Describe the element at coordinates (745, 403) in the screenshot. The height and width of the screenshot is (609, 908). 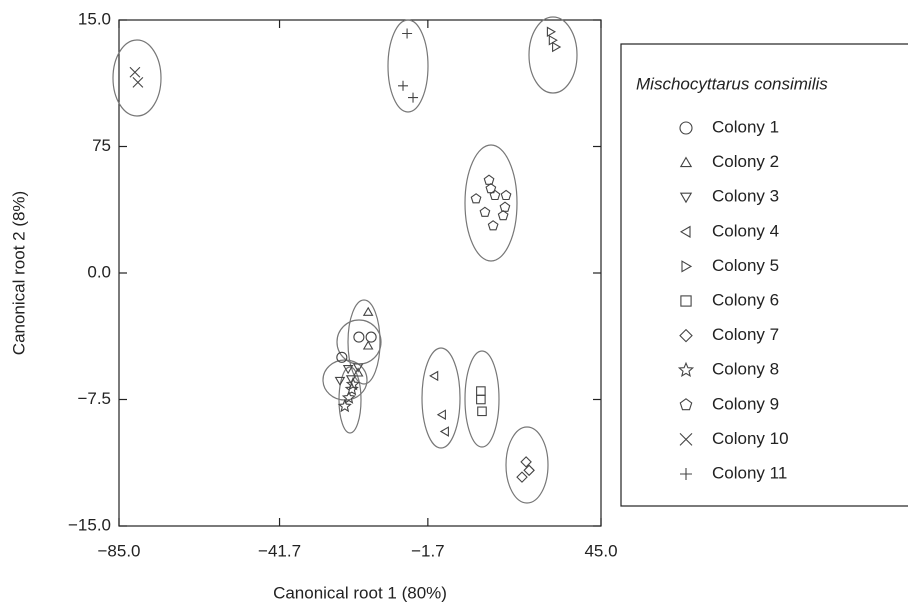
I see `legend-label: Colony 9` at that location.